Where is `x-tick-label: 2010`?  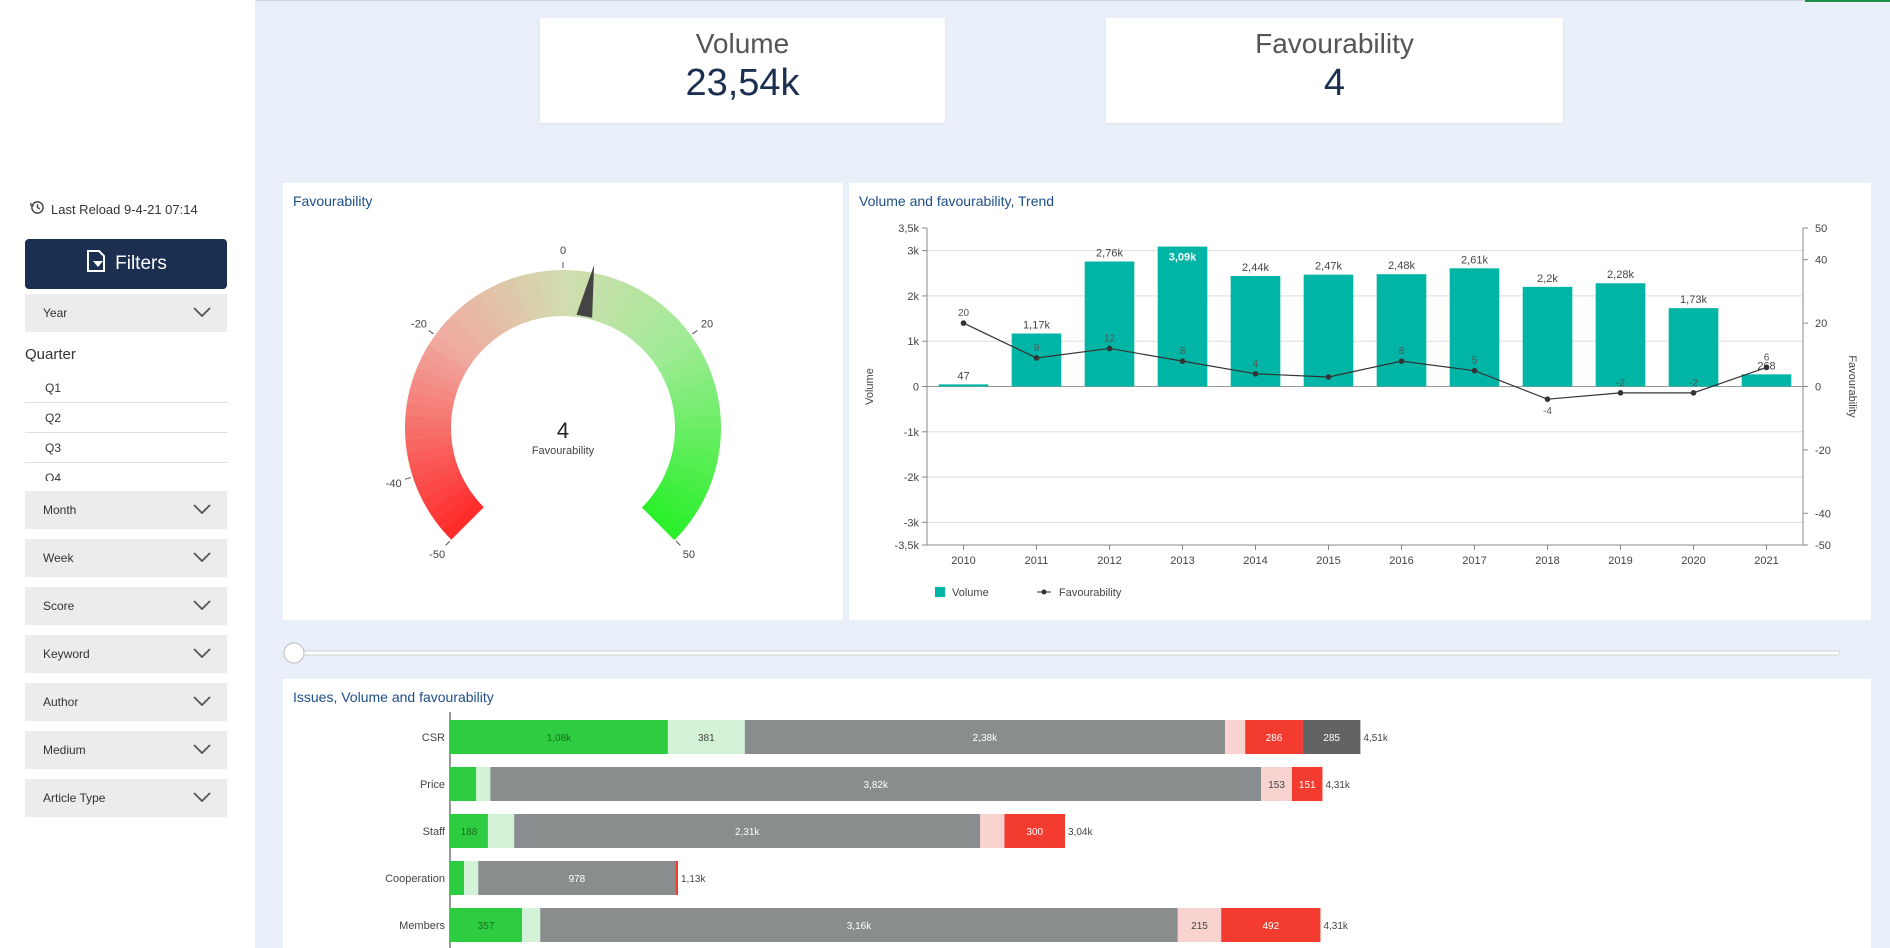 x-tick-label: 2010 is located at coordinates (963, 561).